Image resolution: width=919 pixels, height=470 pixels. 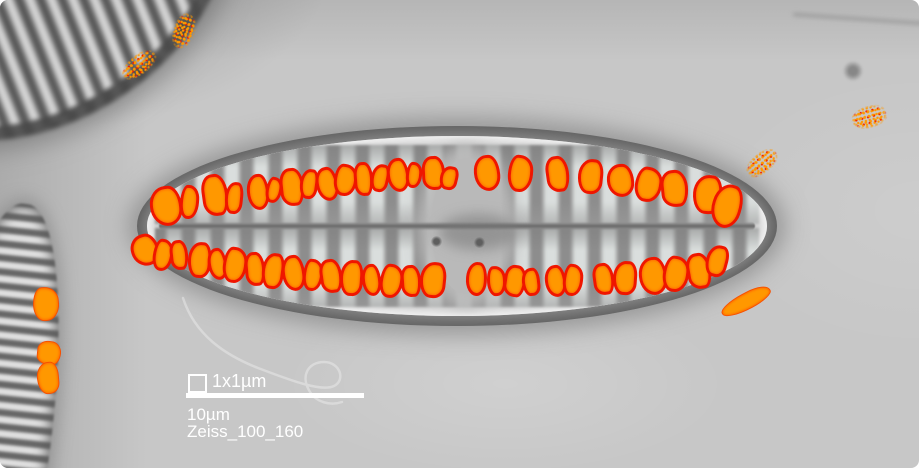 What do you see at coordinates (436, 241) in the screenshot?
I see `central-pore-left` at bounding box center [436, 241].